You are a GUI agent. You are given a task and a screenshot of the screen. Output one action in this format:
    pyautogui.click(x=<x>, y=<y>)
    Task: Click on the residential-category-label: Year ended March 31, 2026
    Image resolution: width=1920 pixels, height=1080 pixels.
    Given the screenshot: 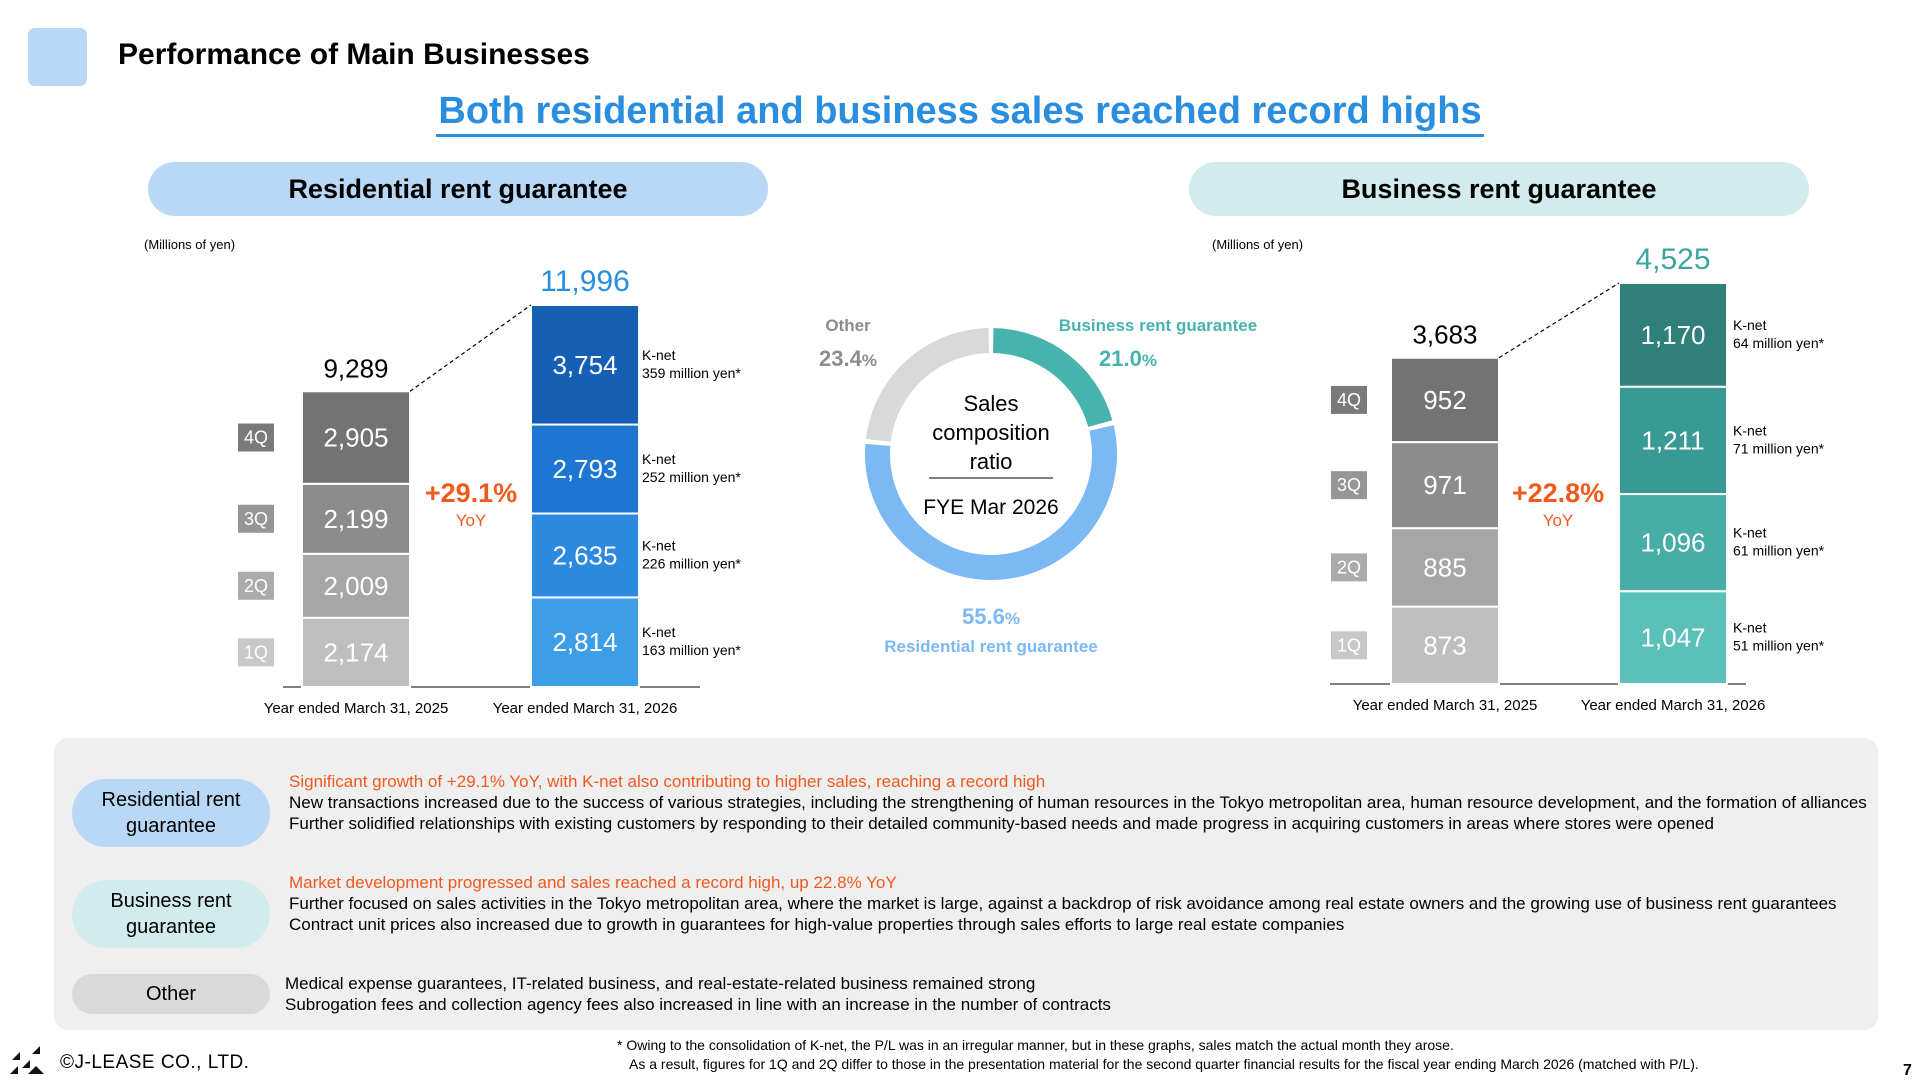 What is the action you would take?
    pyautogui.click(x=585, y=708)
    